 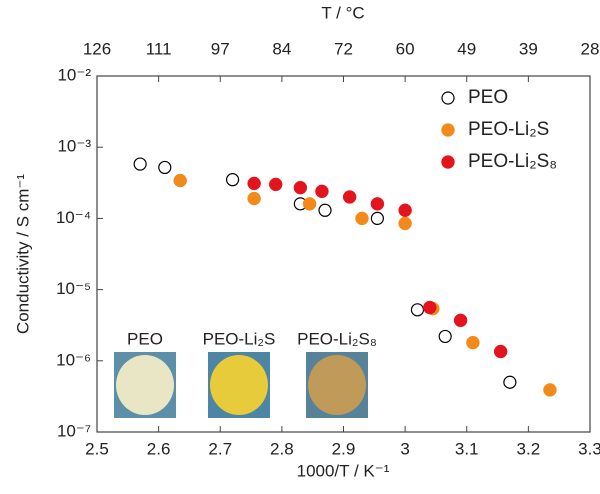 What do you see at coordinates (467, 448) in the screenshot?
I see `x-tick-label: 3.1` at bounding box center [467, 448].